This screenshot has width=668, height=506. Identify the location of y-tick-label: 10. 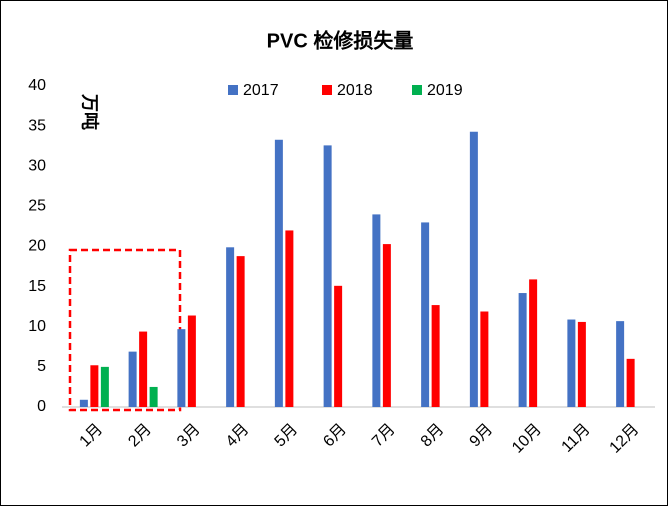
(37, 326).